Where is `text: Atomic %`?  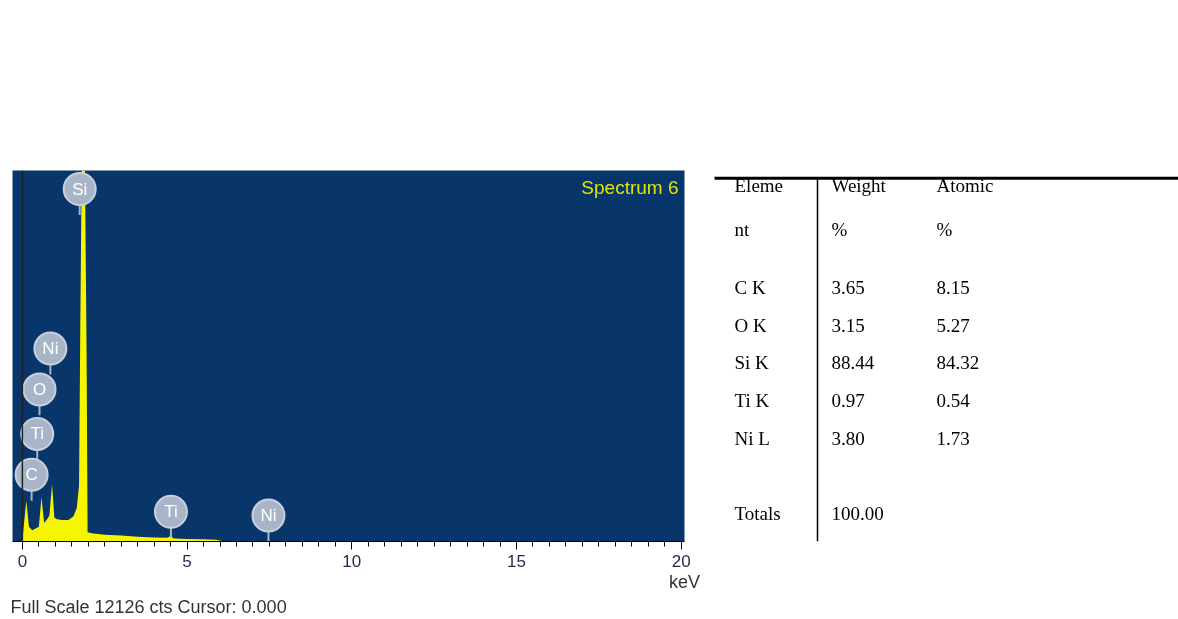
text: Atomic % is located at coordinates (965, 208).